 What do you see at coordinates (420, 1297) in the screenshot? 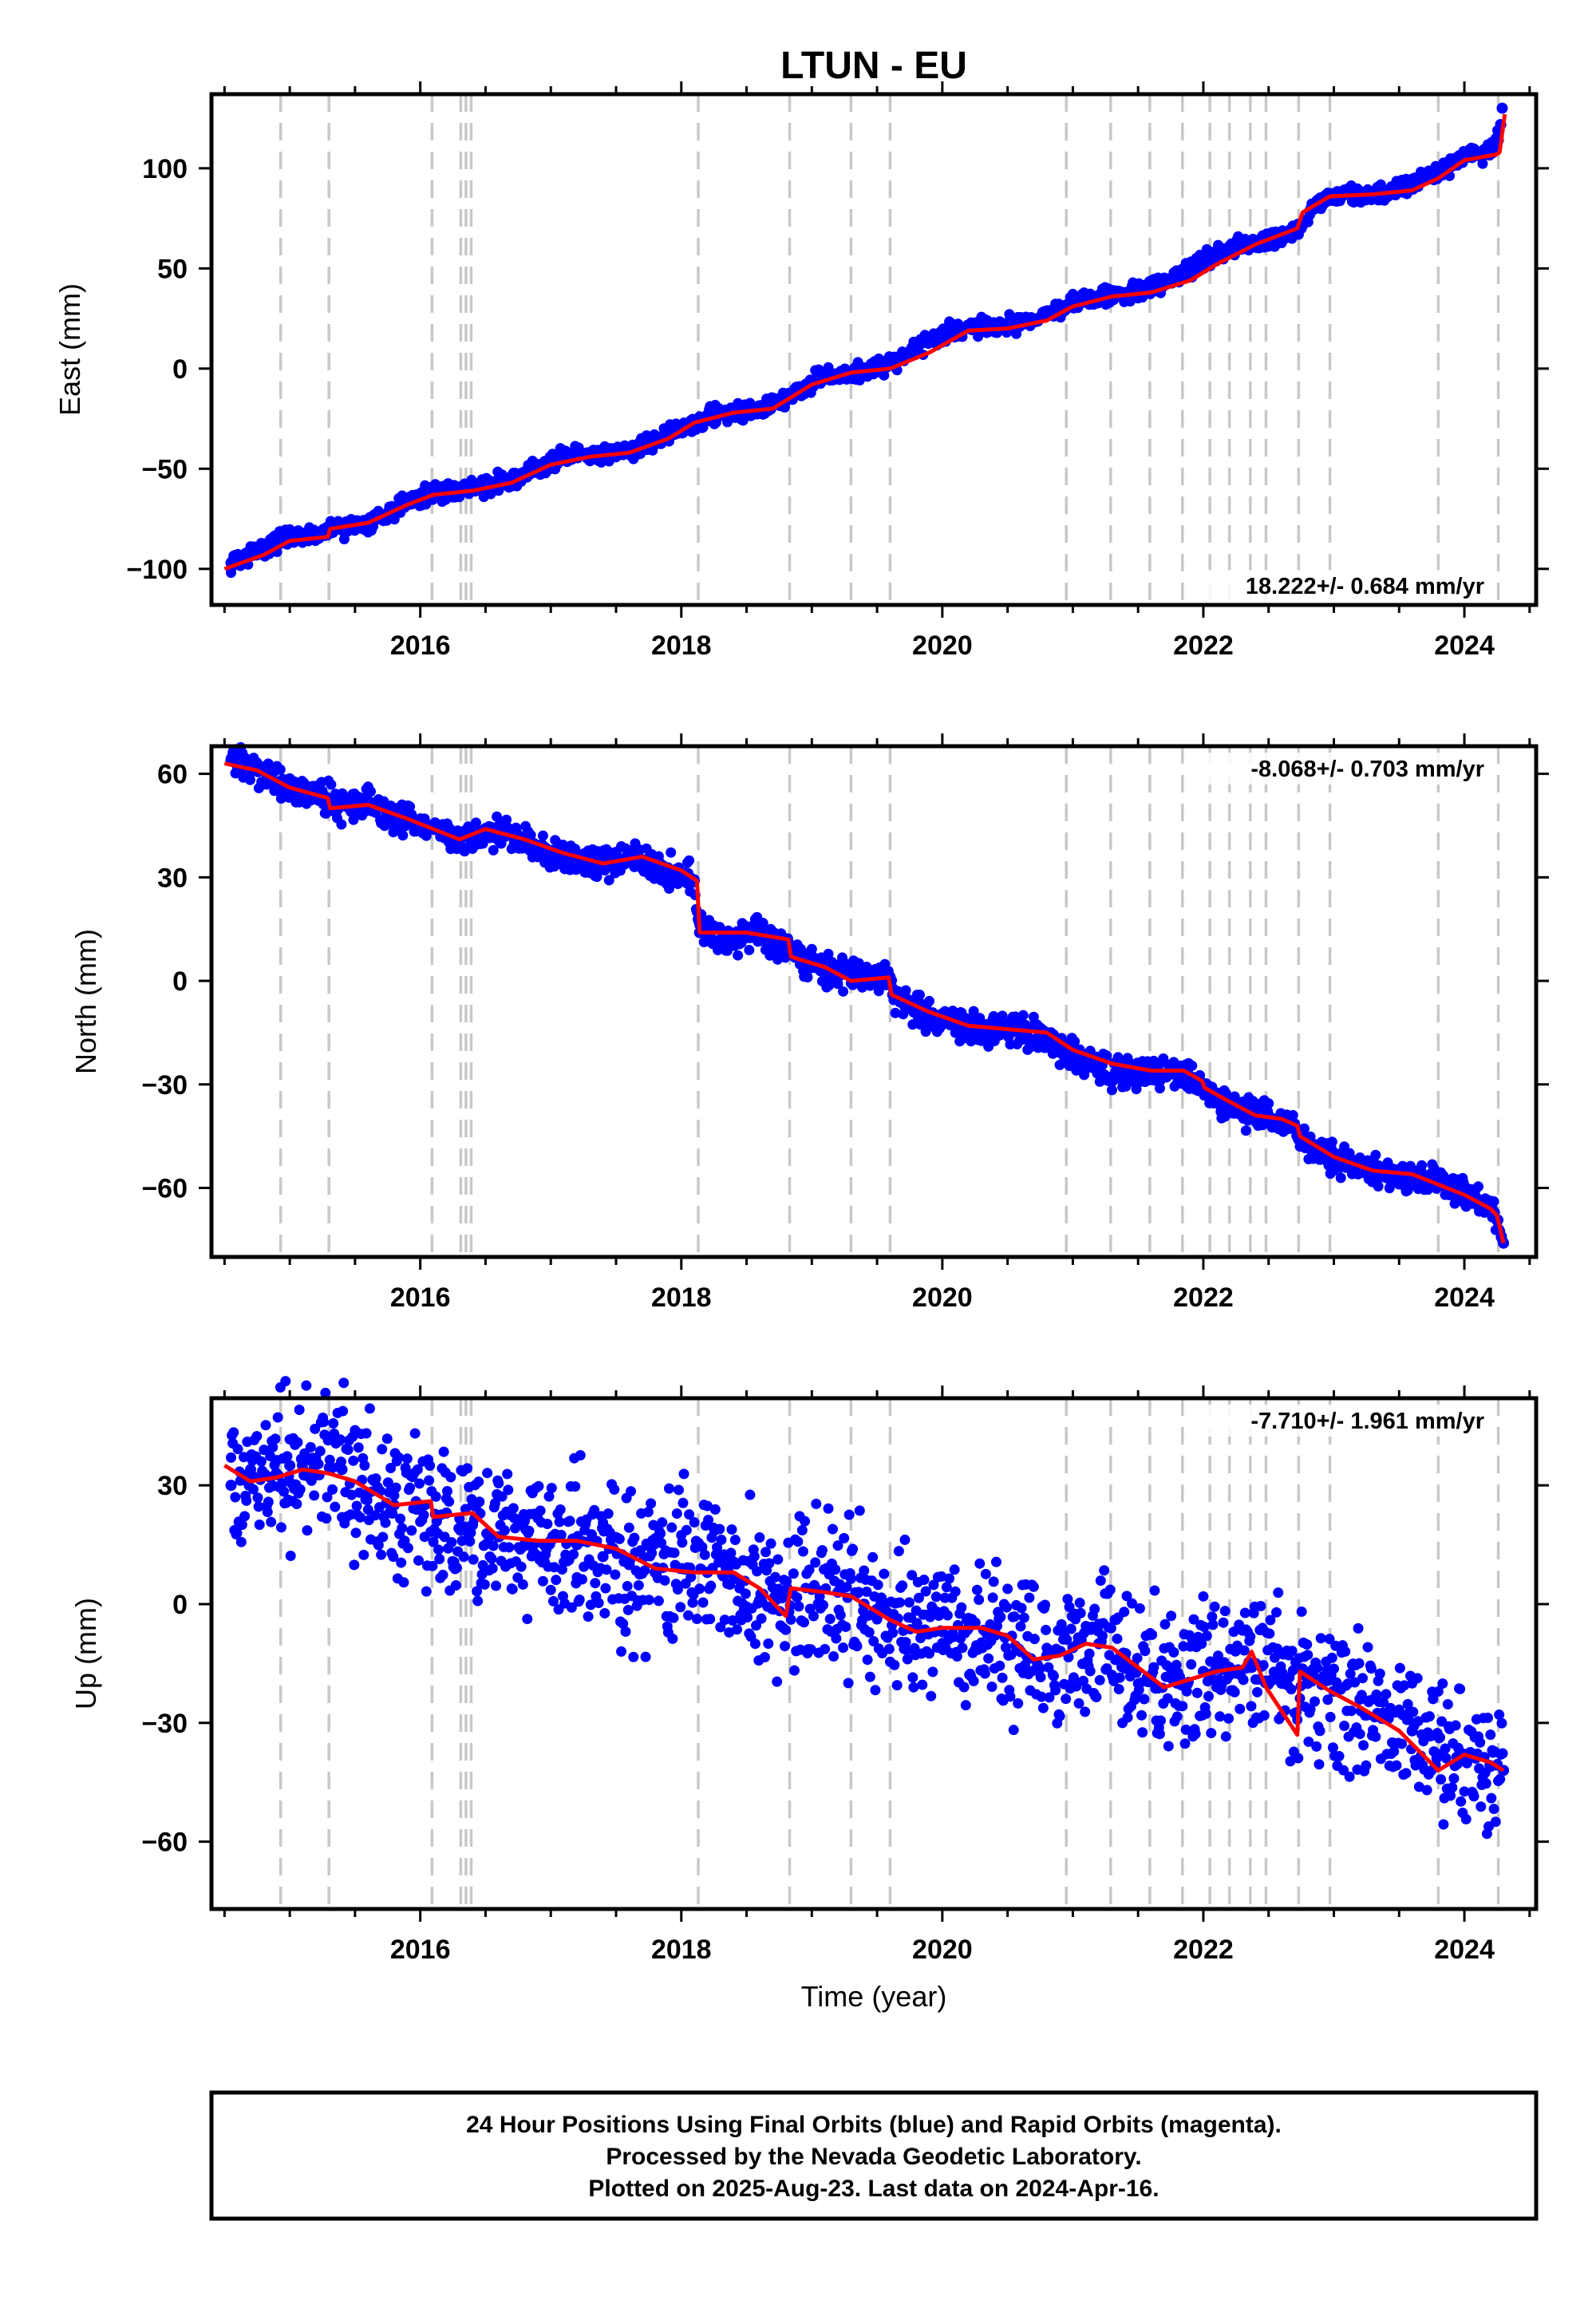
I see `x-tick-label: 2016` at bounding box center [420, 1297].